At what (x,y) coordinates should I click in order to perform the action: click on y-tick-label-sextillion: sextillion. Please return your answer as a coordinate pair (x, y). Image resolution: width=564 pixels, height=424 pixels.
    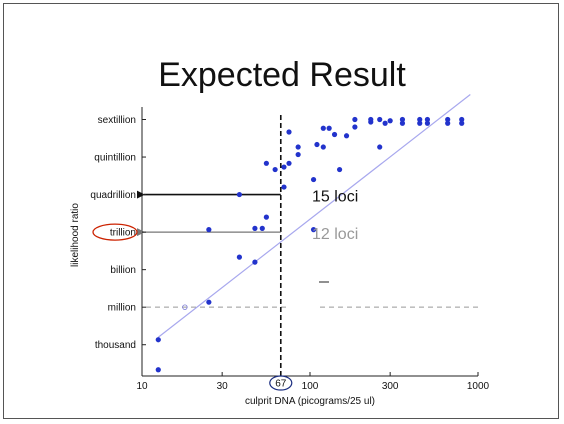
    Looking at the image, I should click on (117, 120).